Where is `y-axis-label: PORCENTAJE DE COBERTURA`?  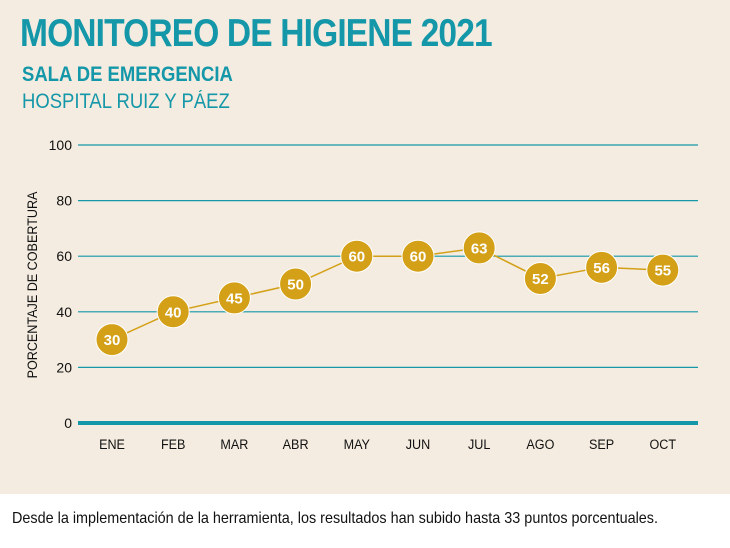
y-axis-label: PORCENTAJE DE COBERTURA is located at coordinates (32, 284).